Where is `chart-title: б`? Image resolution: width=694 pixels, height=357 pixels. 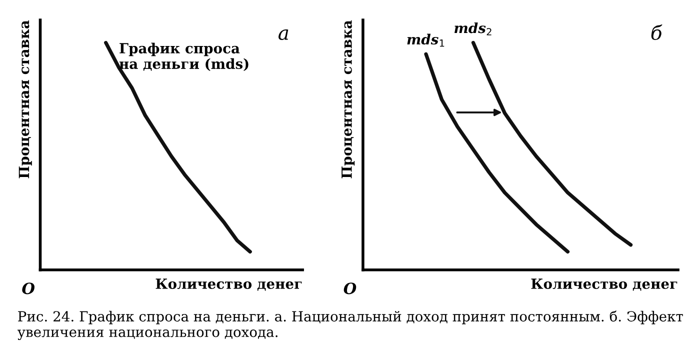
chart-title: б is located at coordinates (656, 32).